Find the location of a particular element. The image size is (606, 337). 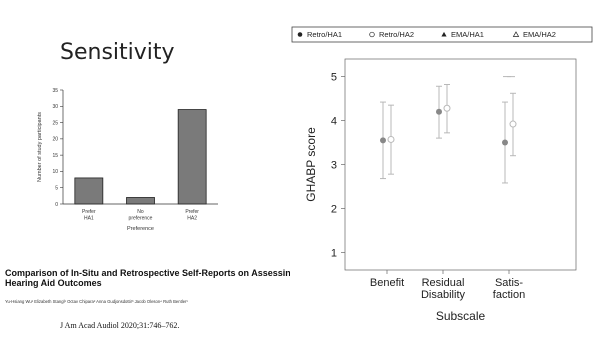

y-axis-label: GHABP score is located at coordinates (311, 164).